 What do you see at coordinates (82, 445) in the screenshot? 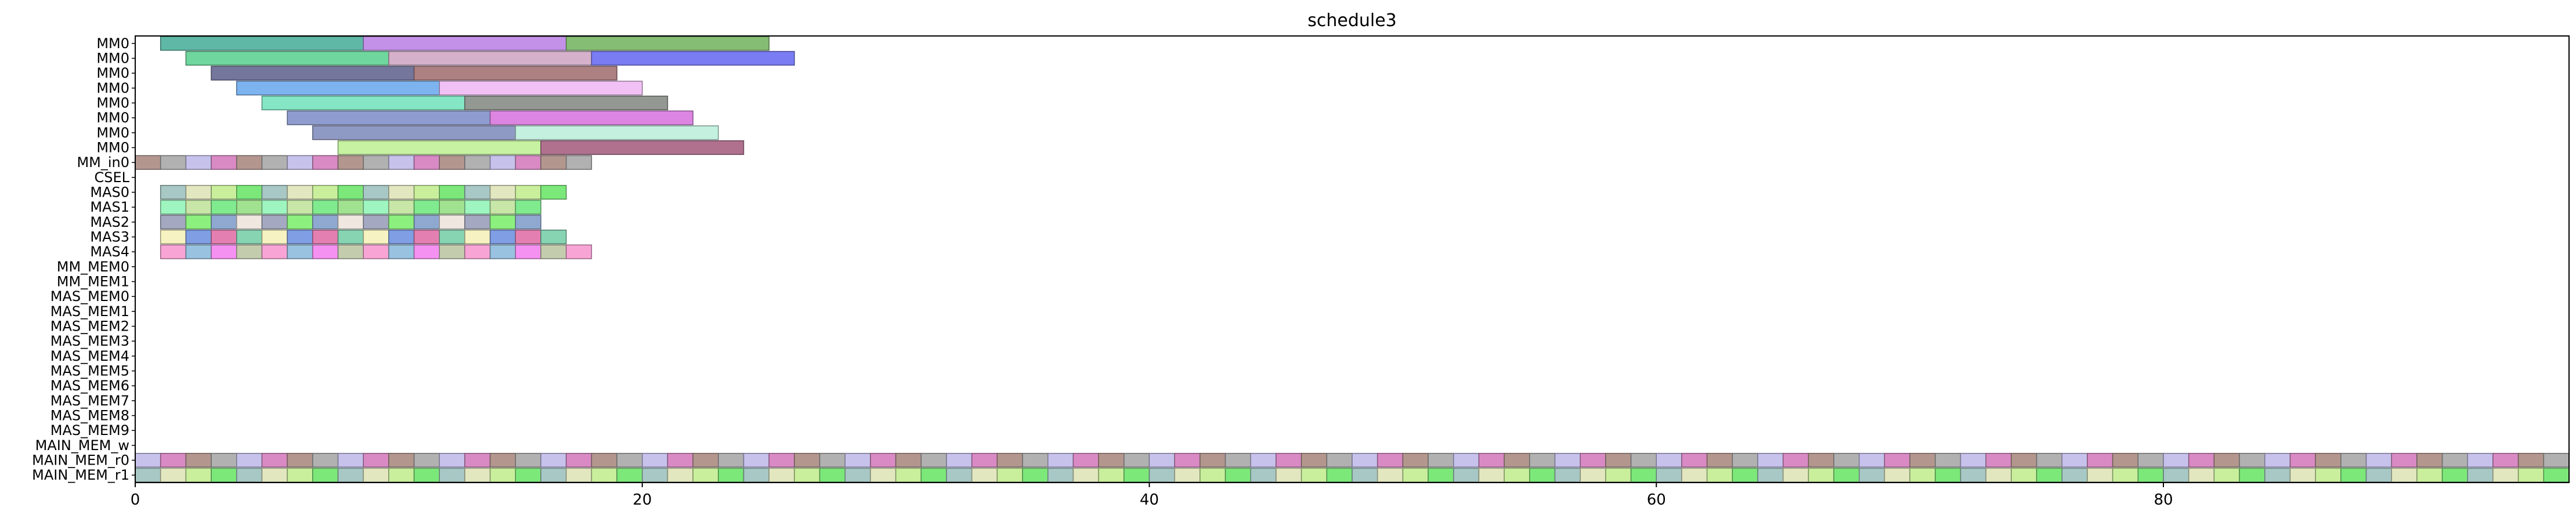
I see `y-tick-label: MAIN_MEM_w` at bounding box center [82, 445].